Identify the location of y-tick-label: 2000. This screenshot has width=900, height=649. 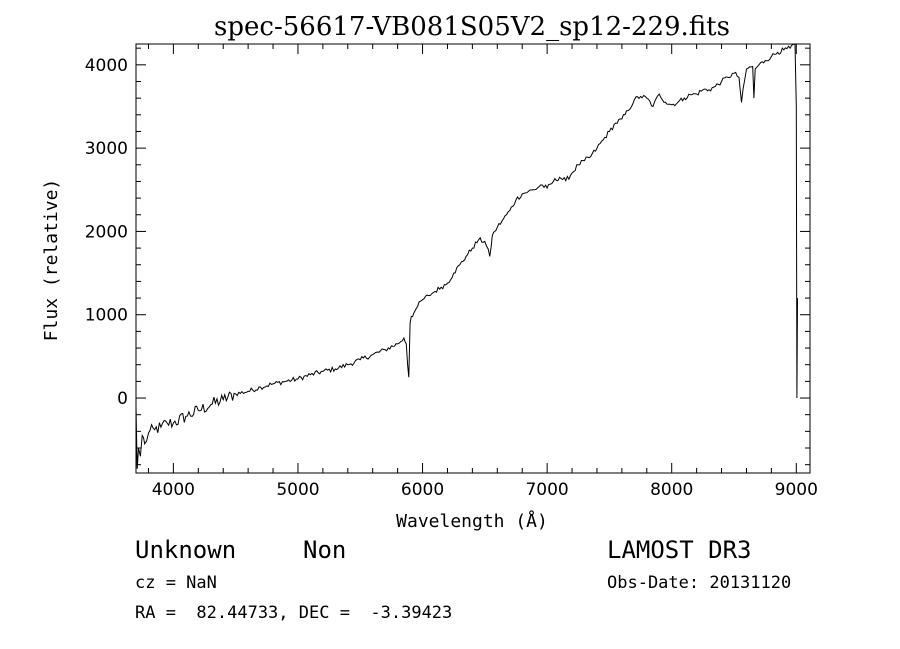
(106, 232).